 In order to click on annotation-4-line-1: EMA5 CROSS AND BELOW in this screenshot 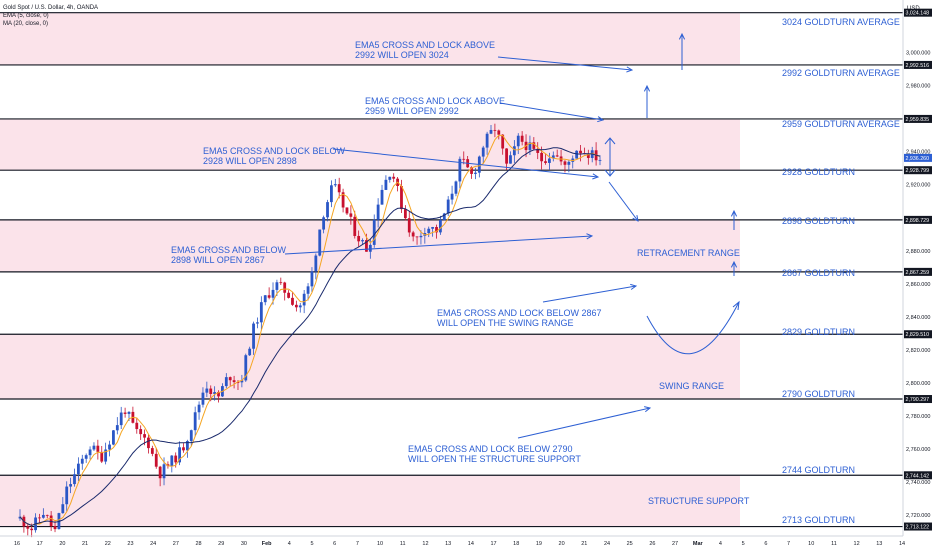, I will do `click(229, 250)`.